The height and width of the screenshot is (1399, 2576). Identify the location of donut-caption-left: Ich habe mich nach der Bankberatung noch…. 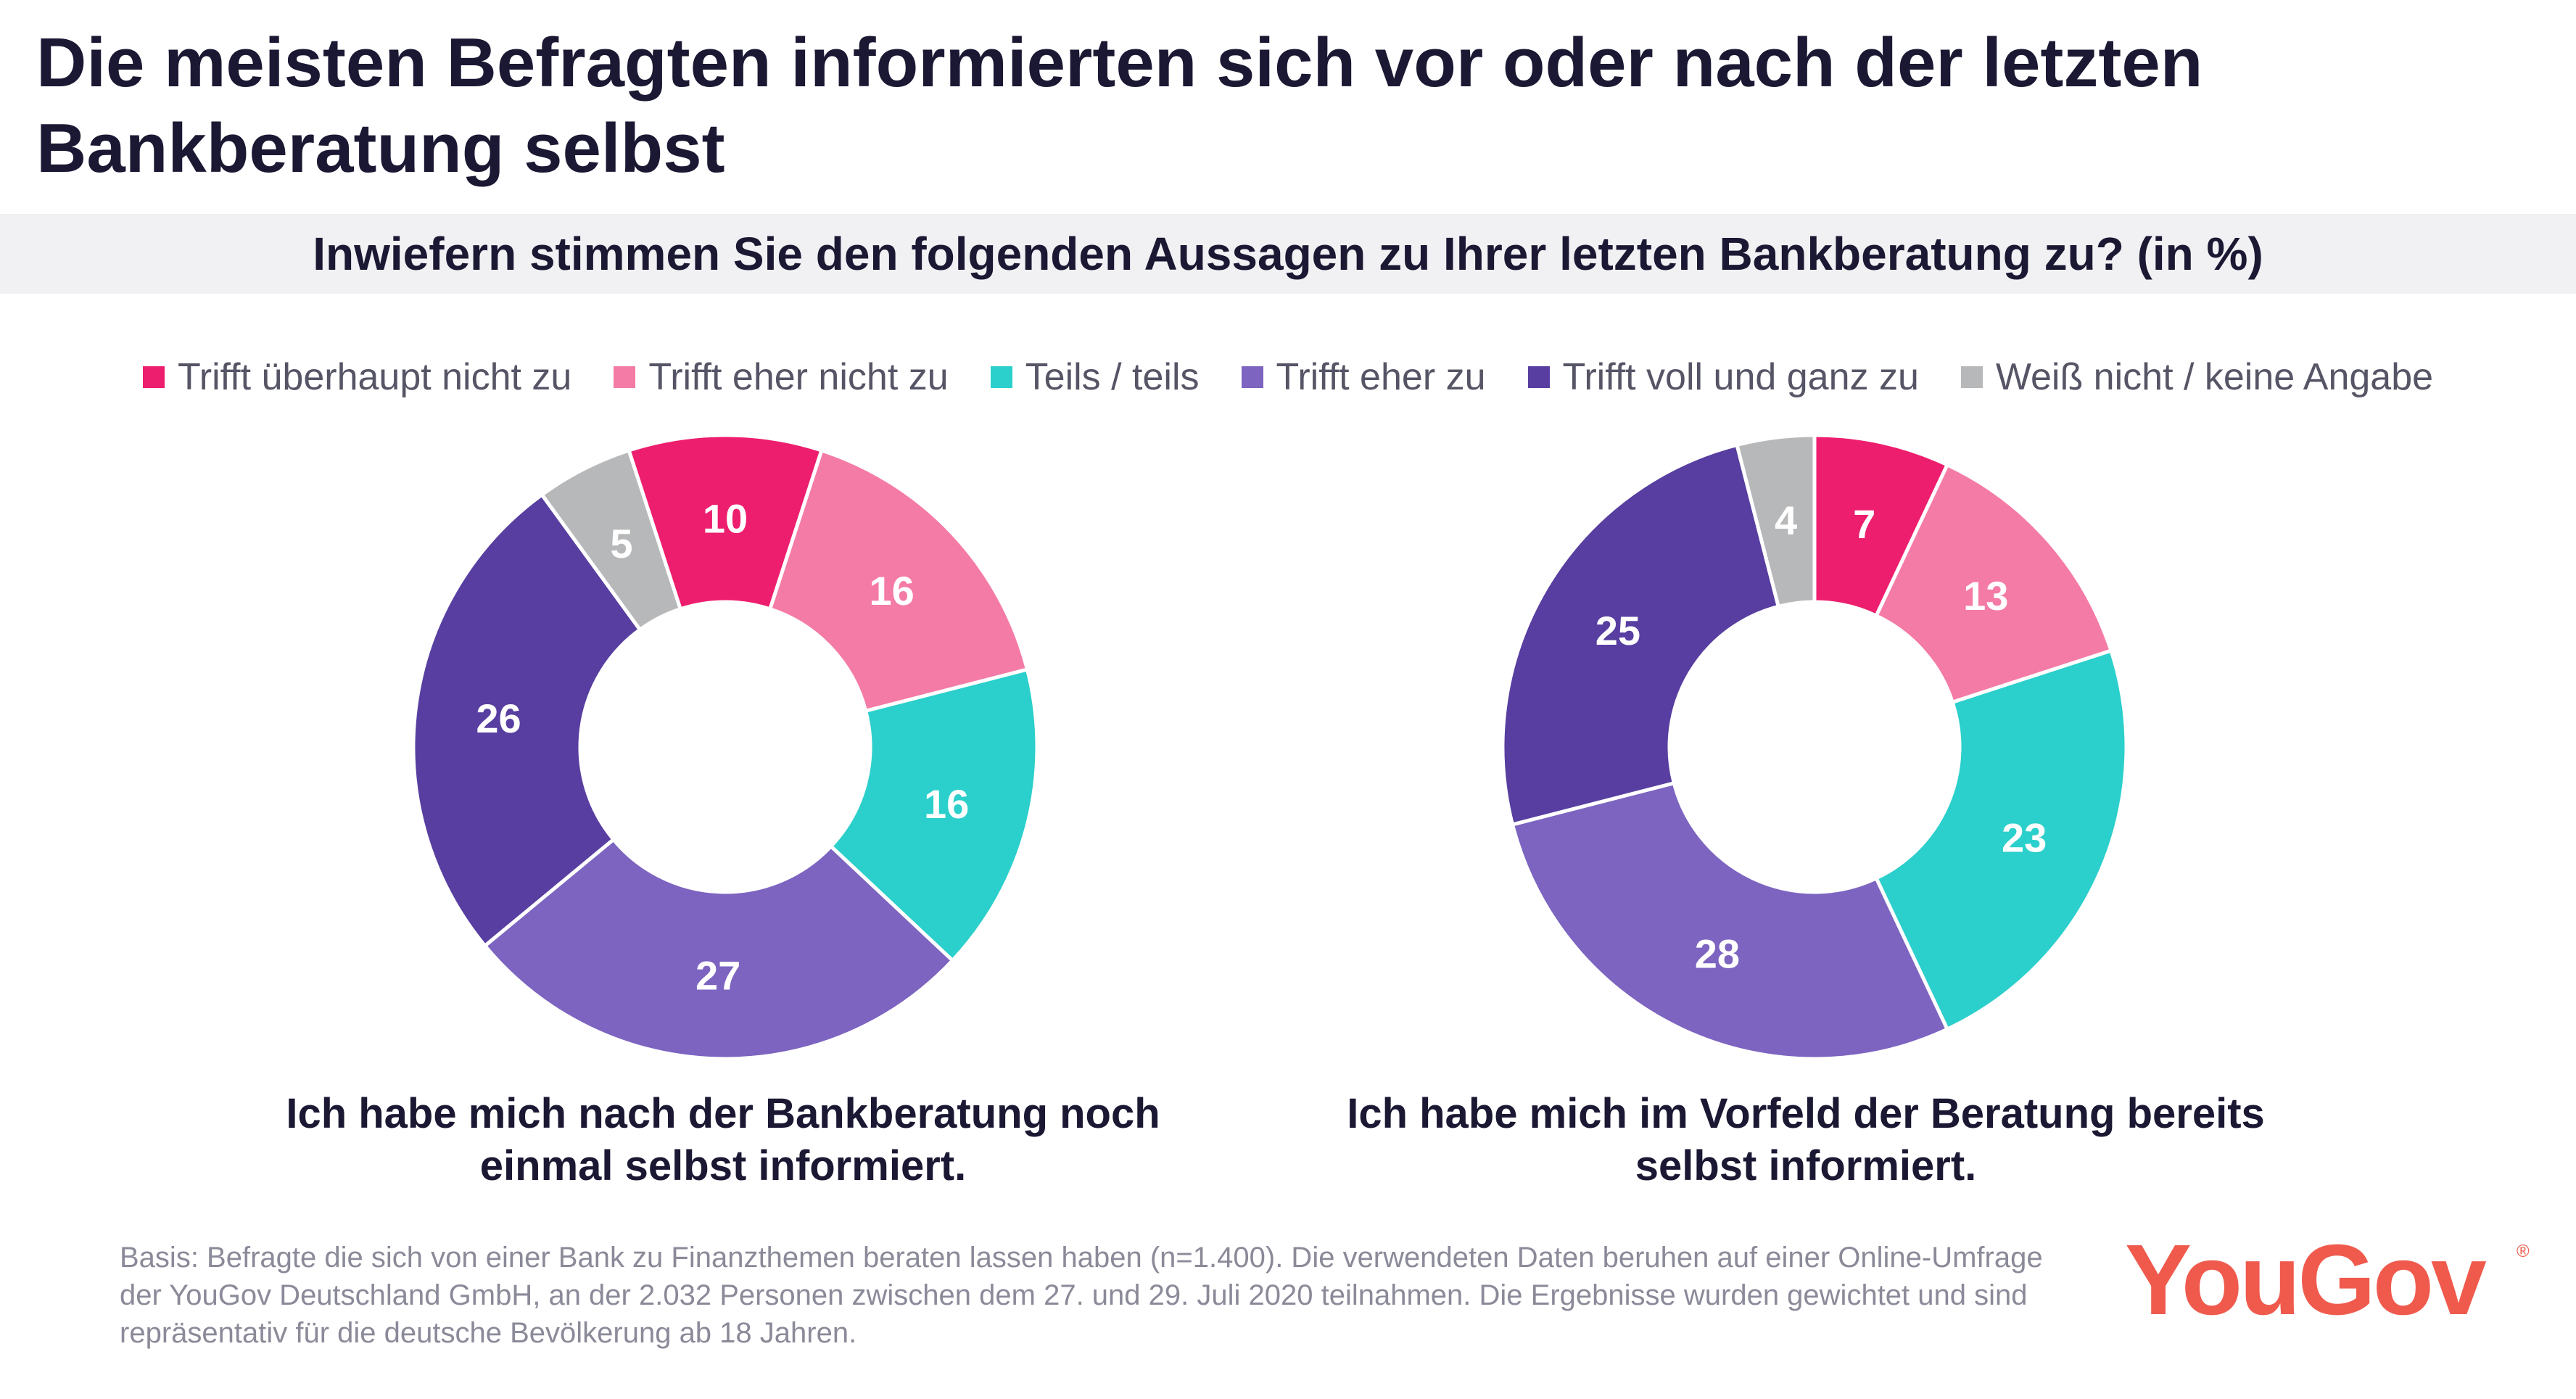
(723, 1139).